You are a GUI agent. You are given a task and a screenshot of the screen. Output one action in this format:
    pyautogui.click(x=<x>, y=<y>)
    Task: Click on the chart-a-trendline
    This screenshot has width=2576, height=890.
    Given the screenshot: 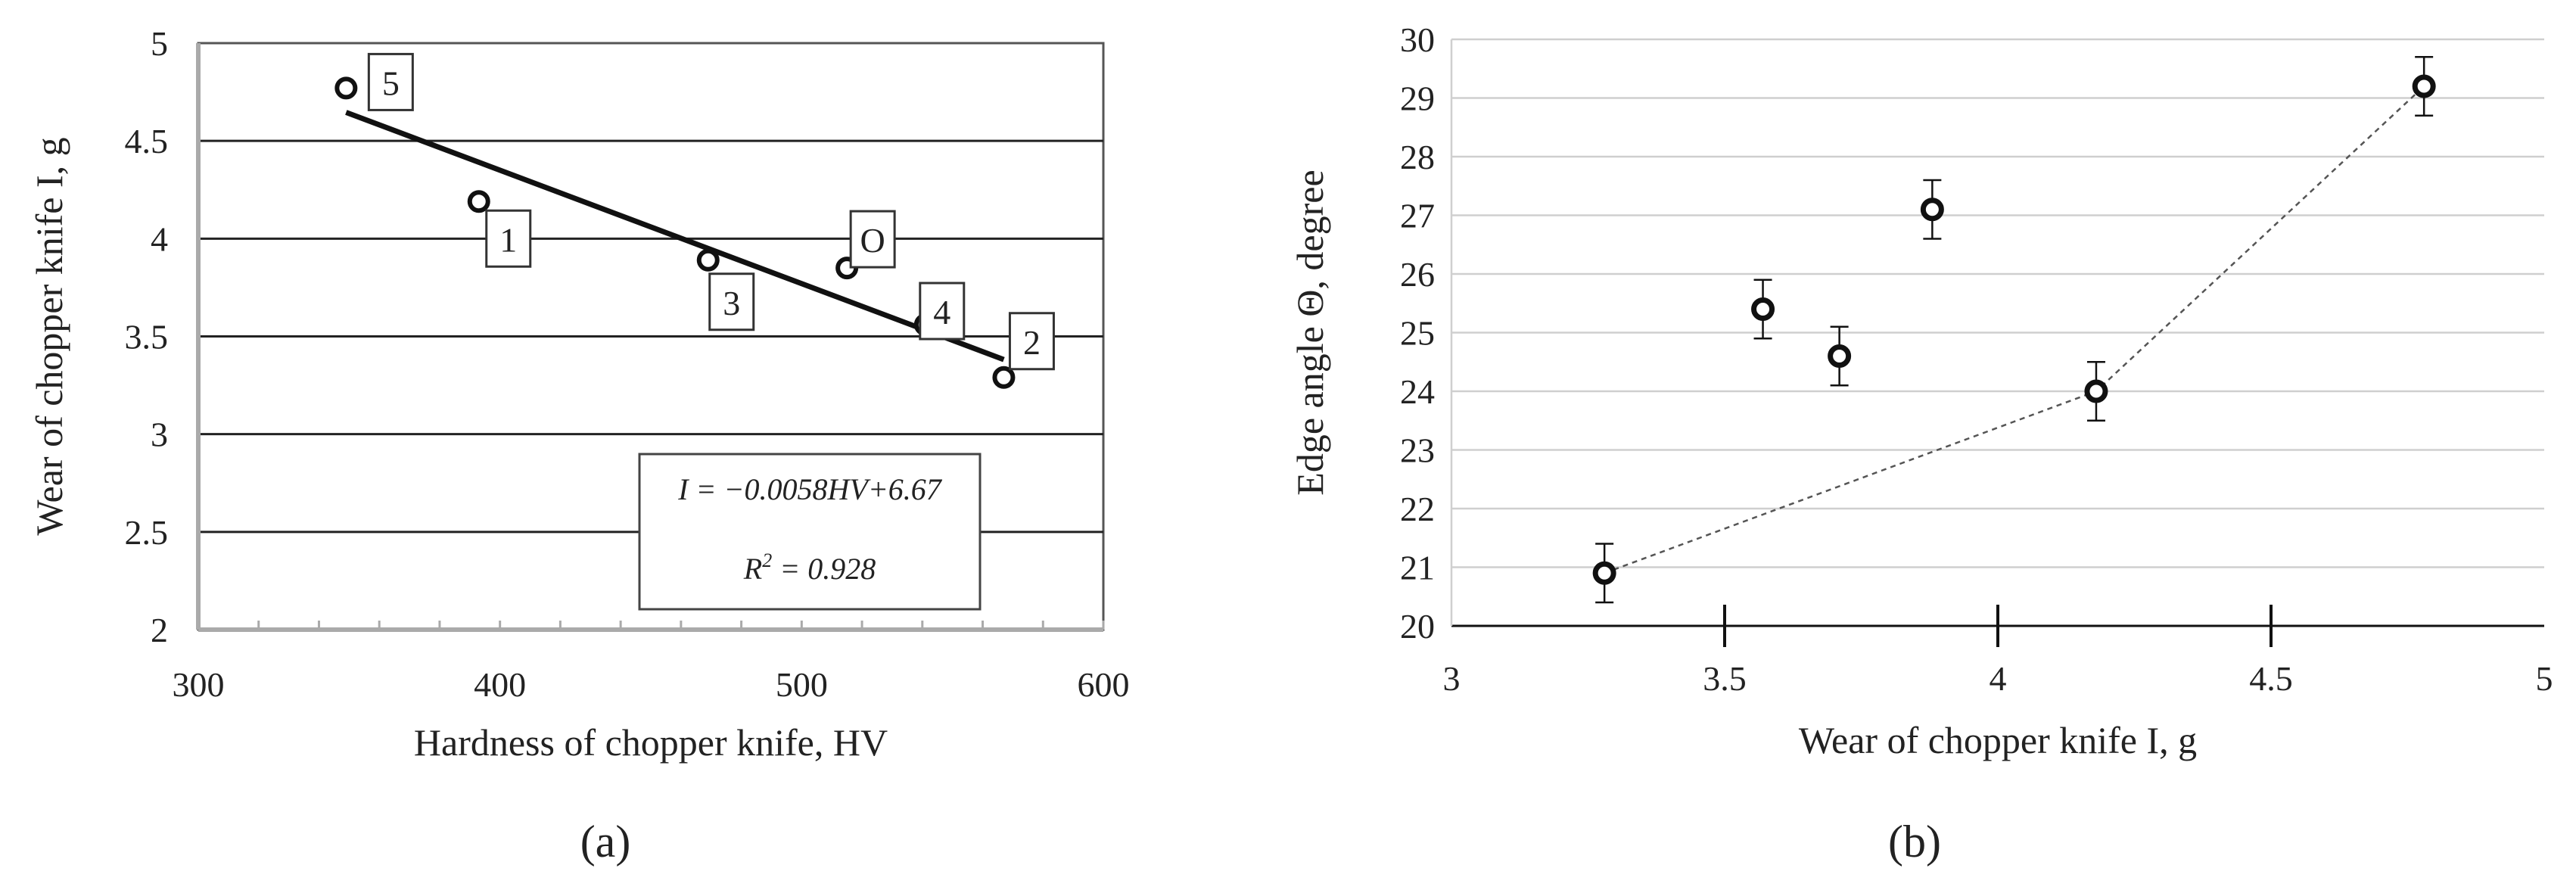 What is the action you would take?
    pyautogui.click(x=675, y=236)
    